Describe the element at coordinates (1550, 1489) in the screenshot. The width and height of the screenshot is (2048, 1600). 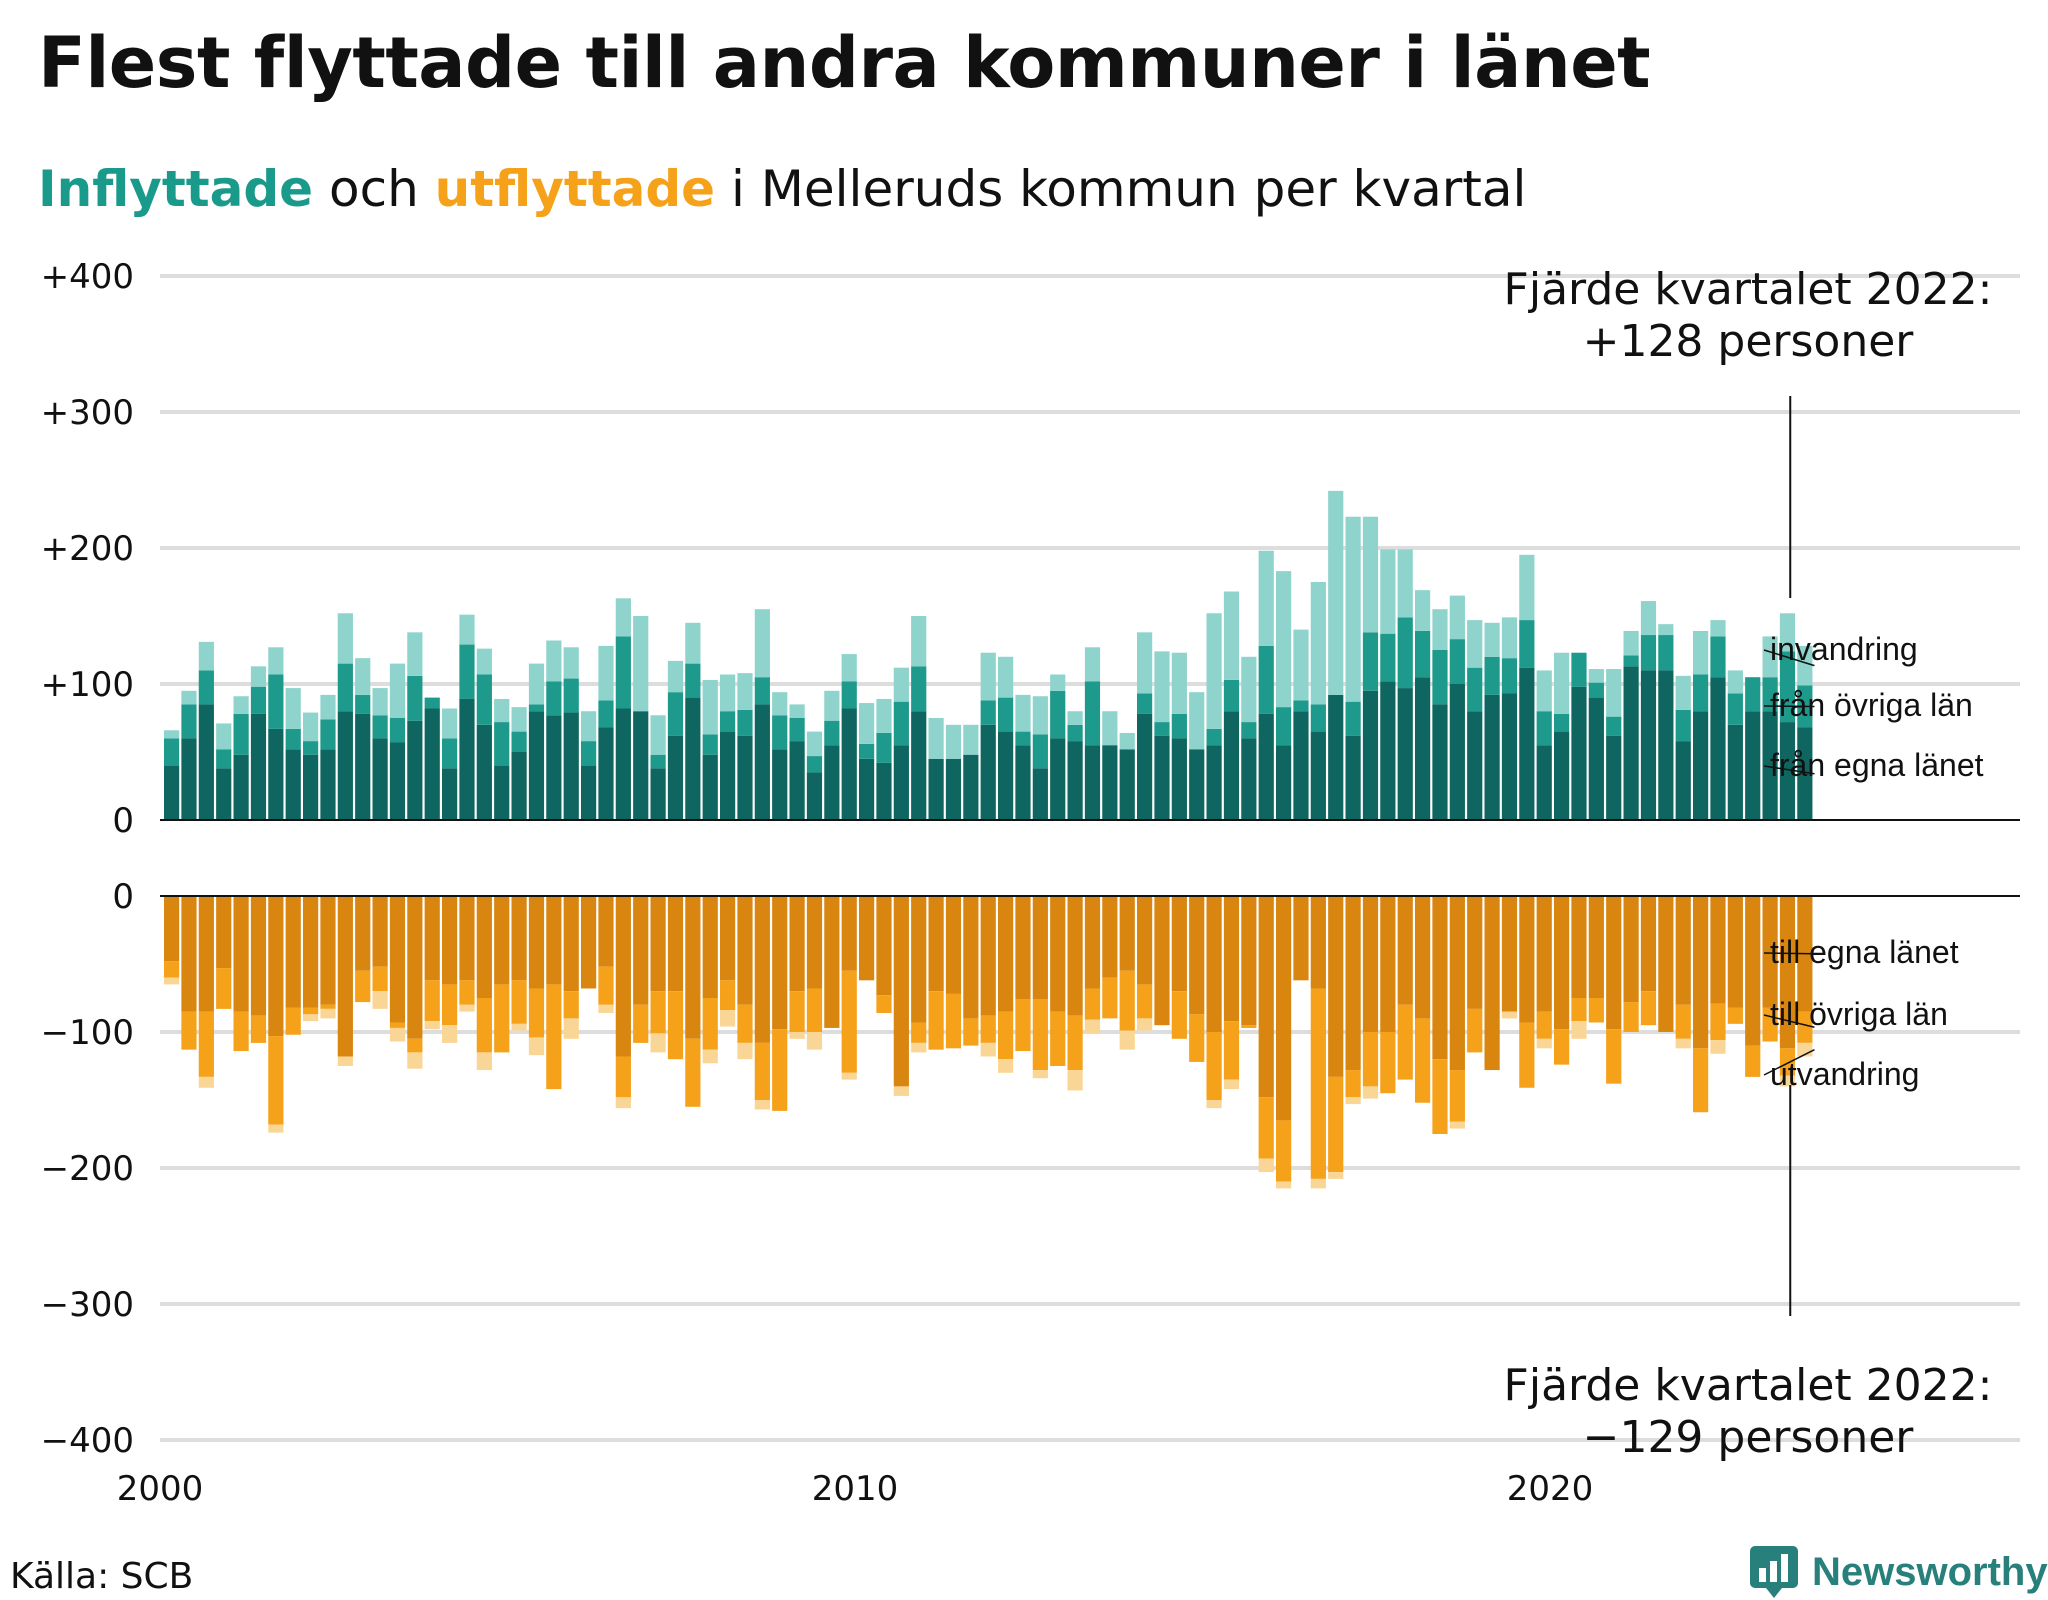
I see `x-tick: 2020` at that location.